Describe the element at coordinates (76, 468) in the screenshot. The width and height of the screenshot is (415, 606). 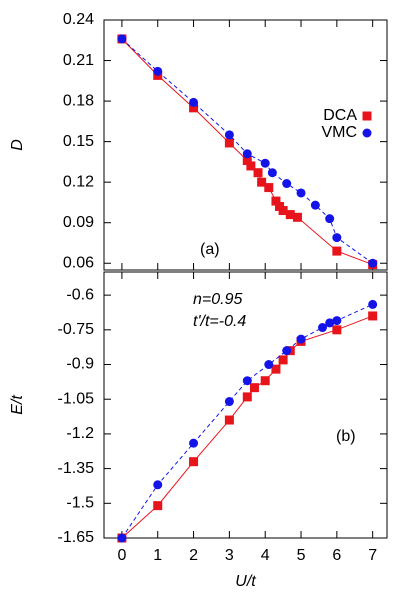
I see `y-tick-label: -1.35` at that location.